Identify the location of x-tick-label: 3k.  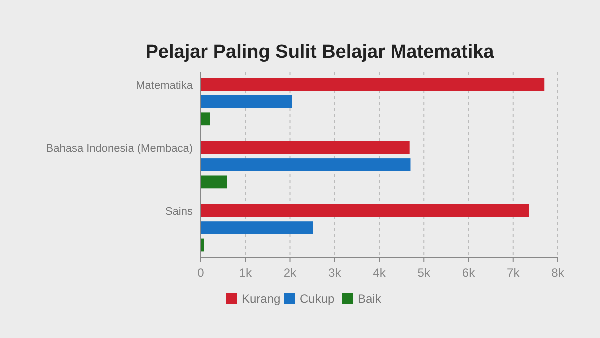
(335, 273).